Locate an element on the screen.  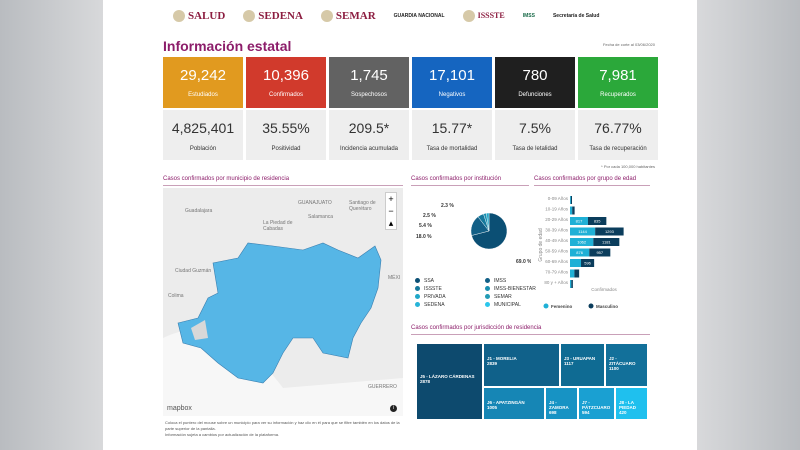
legend-label: PRIVADA is located at coordinates (435, 297).